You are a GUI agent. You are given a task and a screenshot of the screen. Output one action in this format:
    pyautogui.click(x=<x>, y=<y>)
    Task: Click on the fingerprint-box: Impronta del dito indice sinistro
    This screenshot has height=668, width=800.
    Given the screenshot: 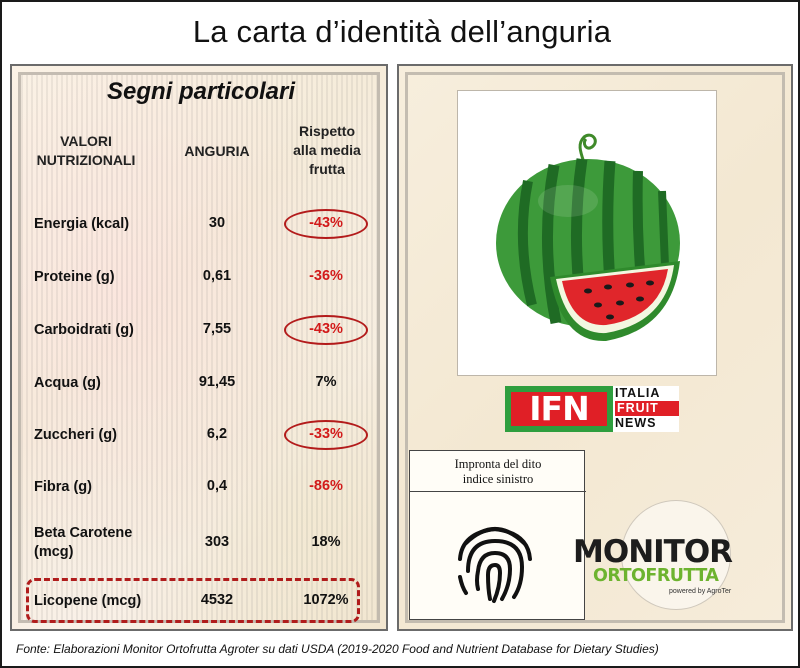 What is the action you would take?
    pyautogui.click(x=497, y=535)
    